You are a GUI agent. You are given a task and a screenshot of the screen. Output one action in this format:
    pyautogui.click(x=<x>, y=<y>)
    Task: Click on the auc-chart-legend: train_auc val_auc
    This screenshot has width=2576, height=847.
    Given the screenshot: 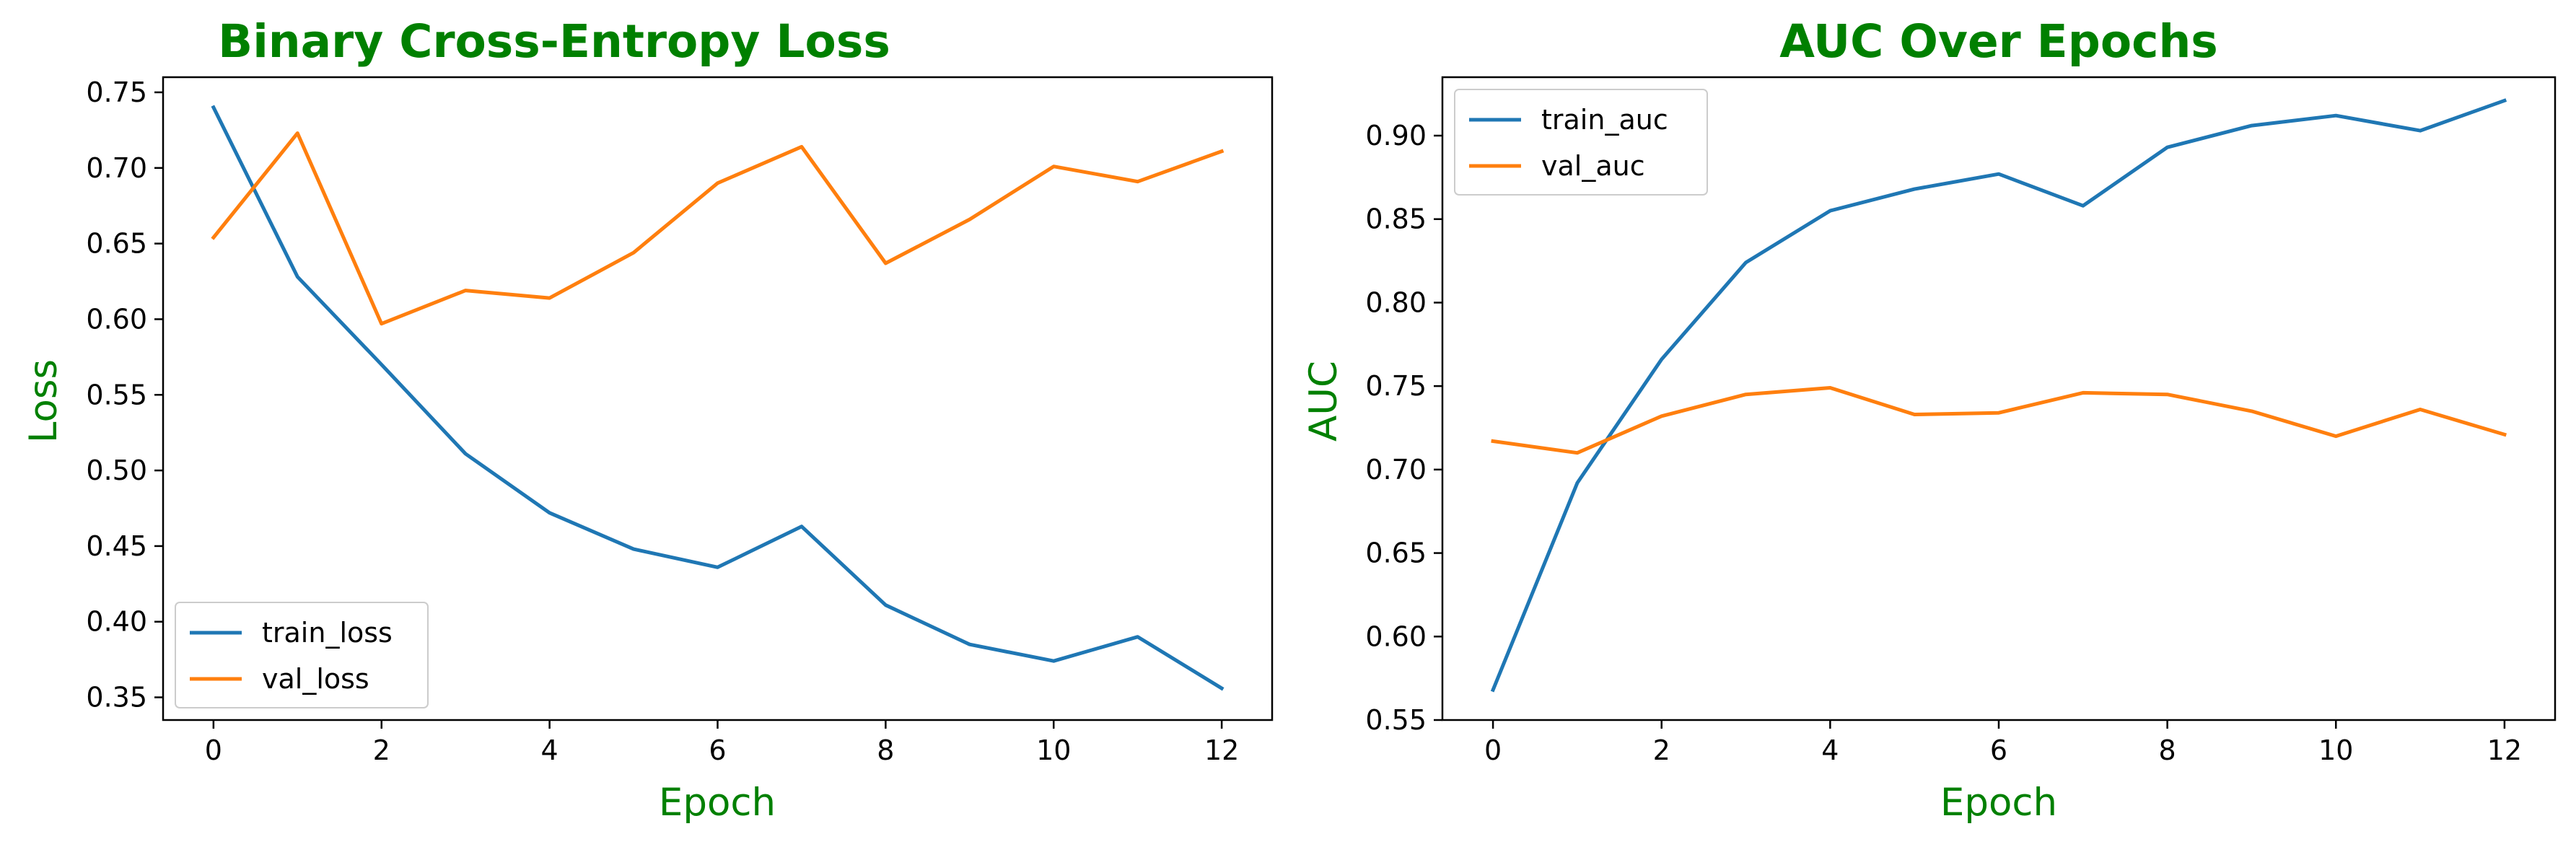 What is the action you would take?
    pyautogui.click(x=1581, y=142)
    